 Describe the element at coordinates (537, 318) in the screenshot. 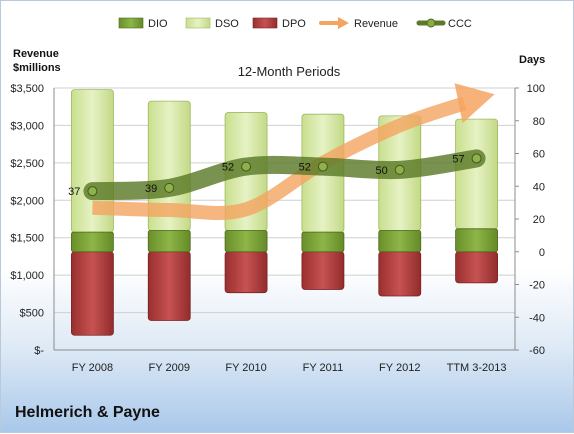

I see `right-tick-label: -40` at that location.